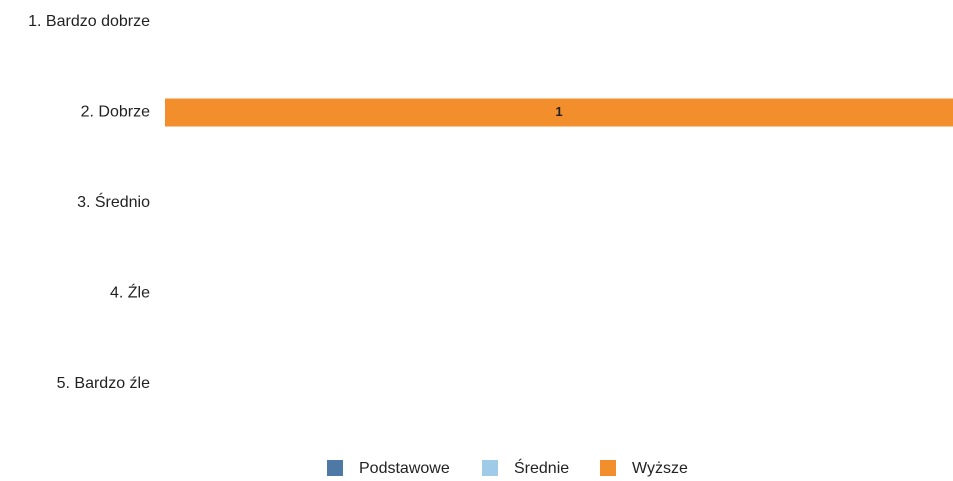 This screenshot has height=481, width=953. What do you see at coordinates (103, 383) in the screenshot?
I see `y-tick-label: 5. Bardzo źle` at bounding box center [103, 383].